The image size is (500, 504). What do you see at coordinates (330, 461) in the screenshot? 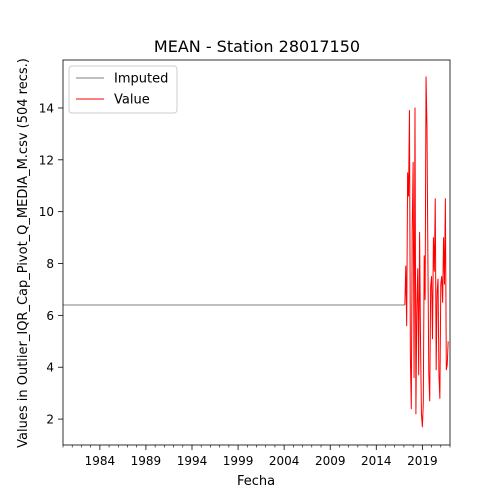
I see `x-tick-label: 2009` at bounding box center [330, 461].